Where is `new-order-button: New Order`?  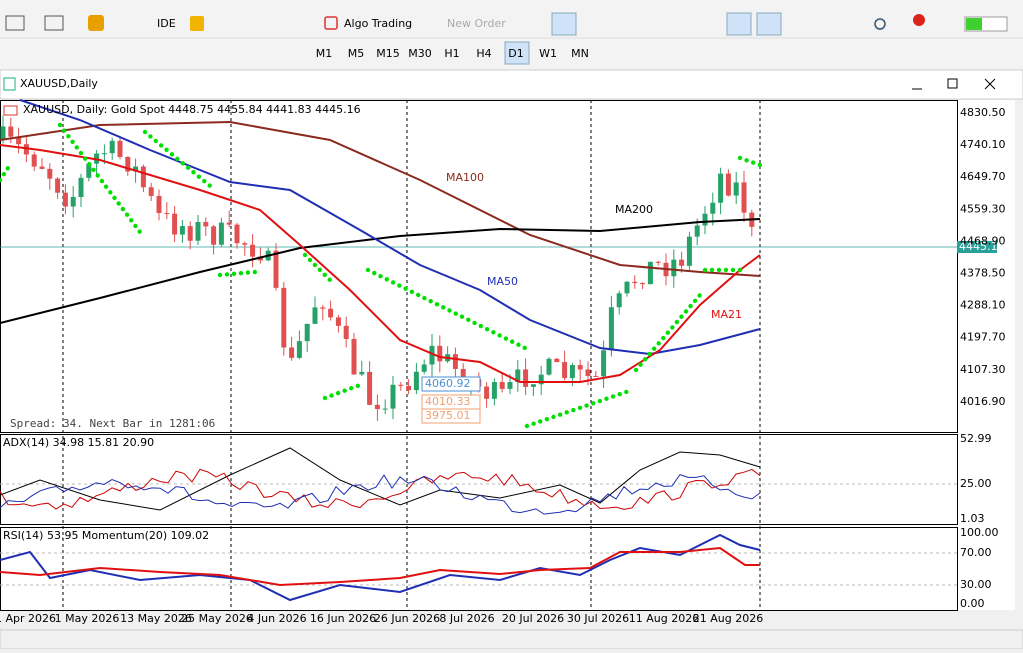 new-order-button: New Order is located at coordinates (476, 23).